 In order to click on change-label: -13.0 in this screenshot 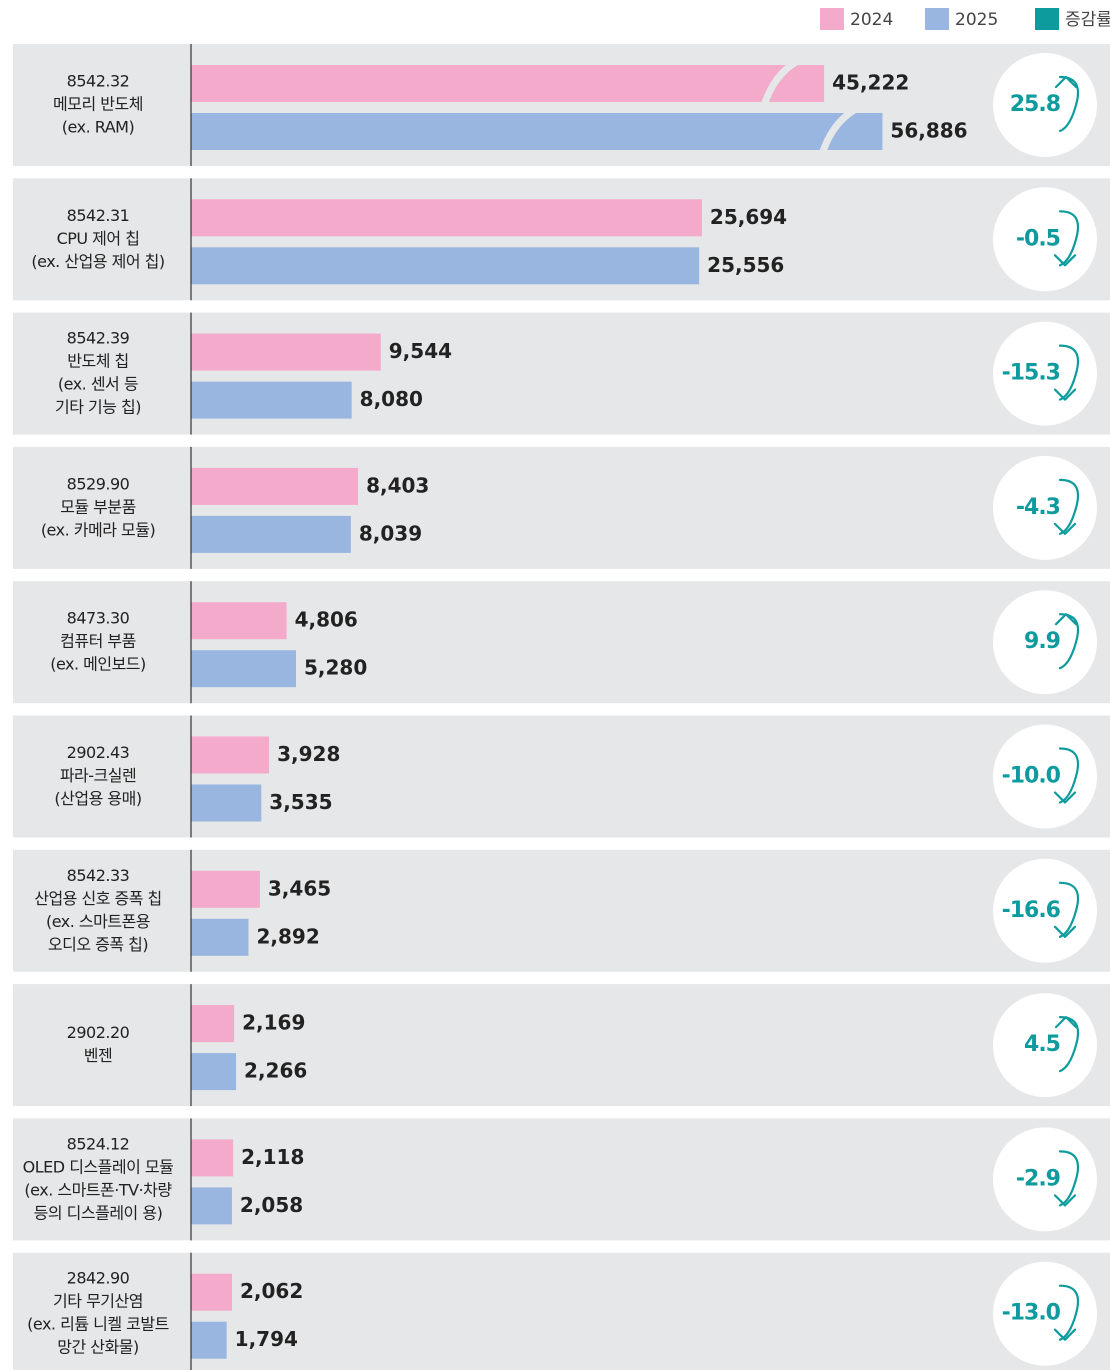, I will do `click(1031, 1313)`.